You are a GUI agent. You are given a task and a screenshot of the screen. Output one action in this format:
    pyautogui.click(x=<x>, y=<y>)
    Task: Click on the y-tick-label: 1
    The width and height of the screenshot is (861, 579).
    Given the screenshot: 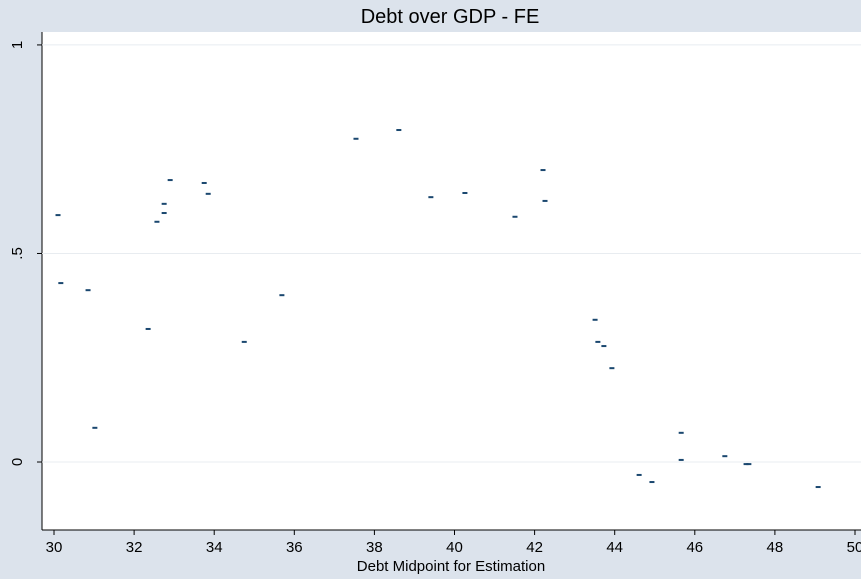 What is the action you would take?
    pyautogui.click(x=17, y=45)
    